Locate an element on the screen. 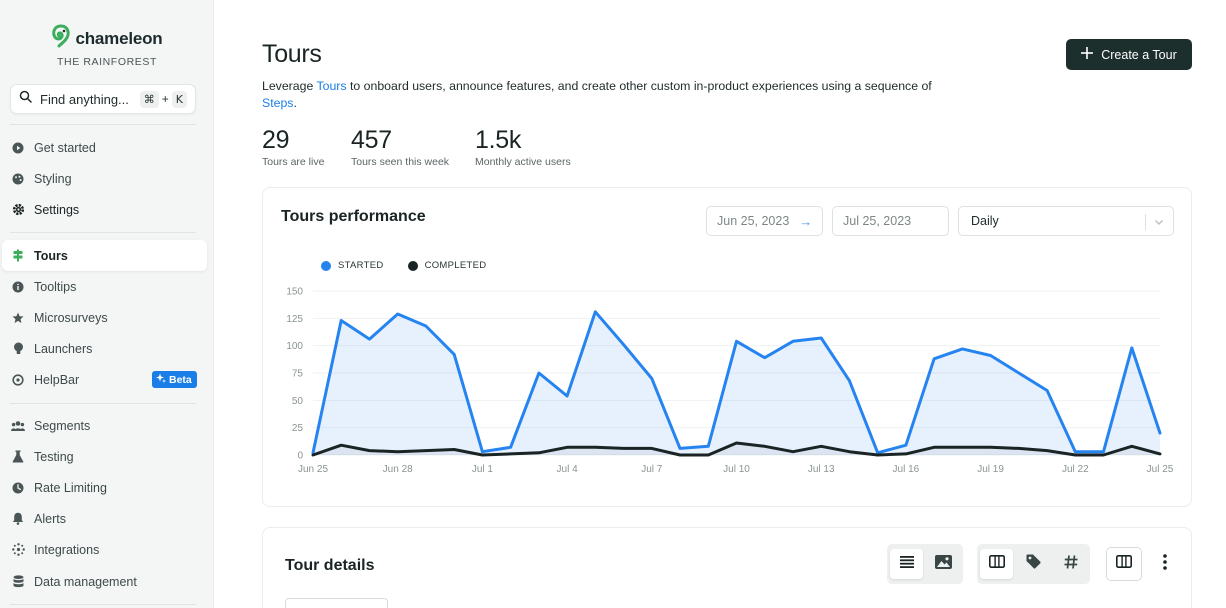  hash-icon is located at coordinates (1071, 564).